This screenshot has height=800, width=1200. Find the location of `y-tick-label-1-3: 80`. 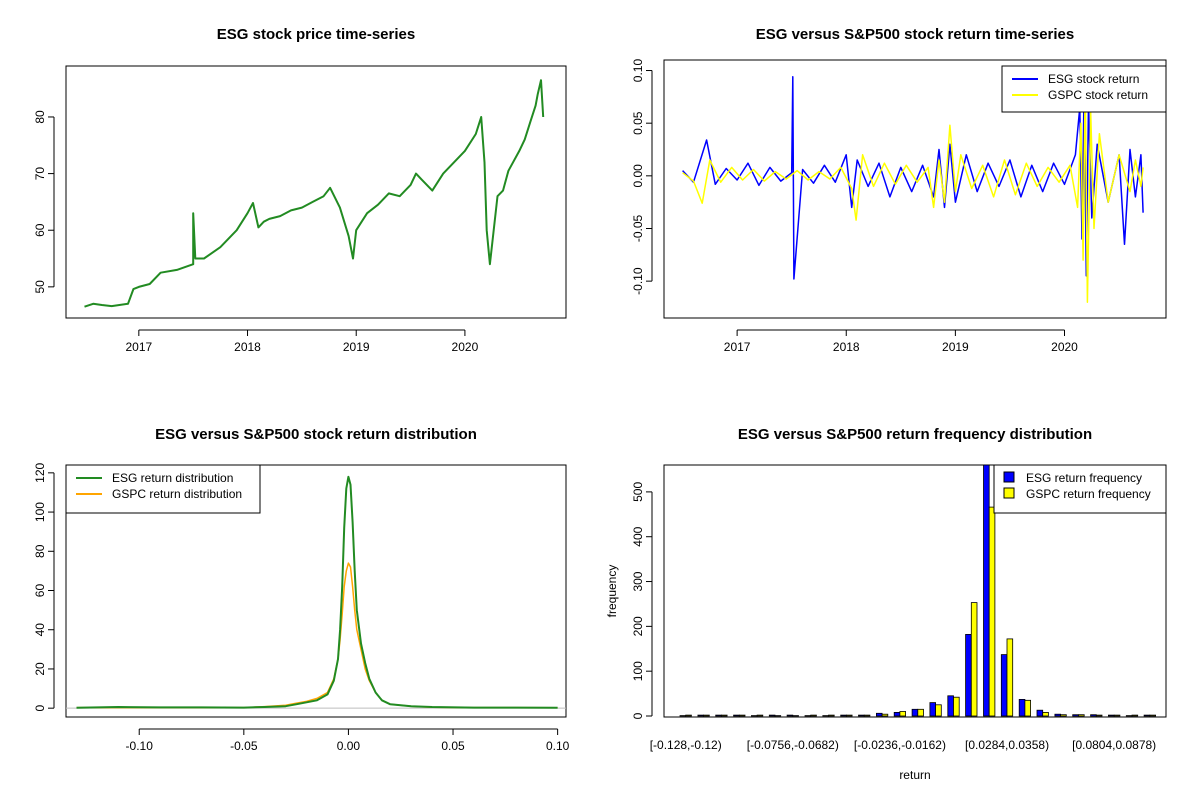

y-tick-label-1-3: 80 is located at coordinates (40, 117).